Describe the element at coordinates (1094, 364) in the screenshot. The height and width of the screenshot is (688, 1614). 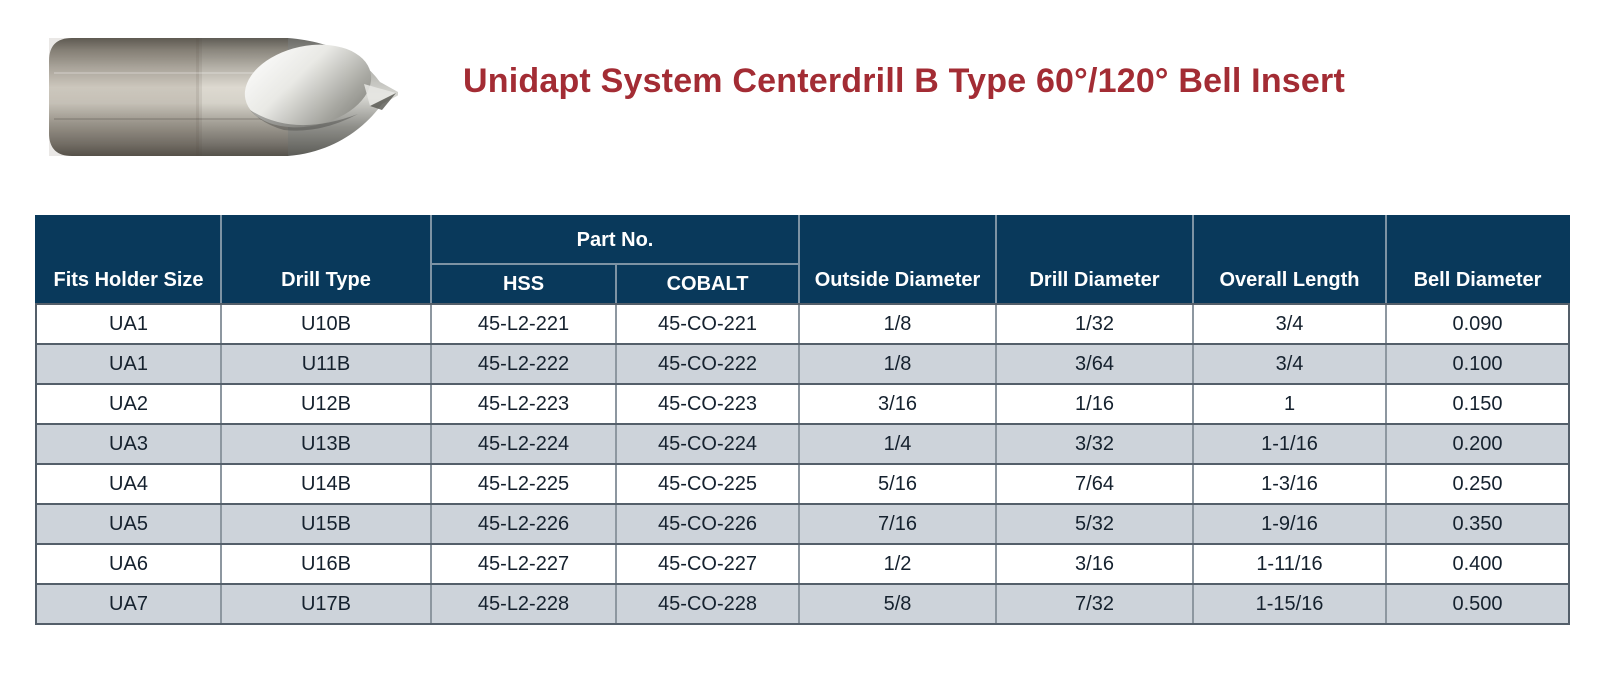
I see `table-cell: 3/64` at that location.